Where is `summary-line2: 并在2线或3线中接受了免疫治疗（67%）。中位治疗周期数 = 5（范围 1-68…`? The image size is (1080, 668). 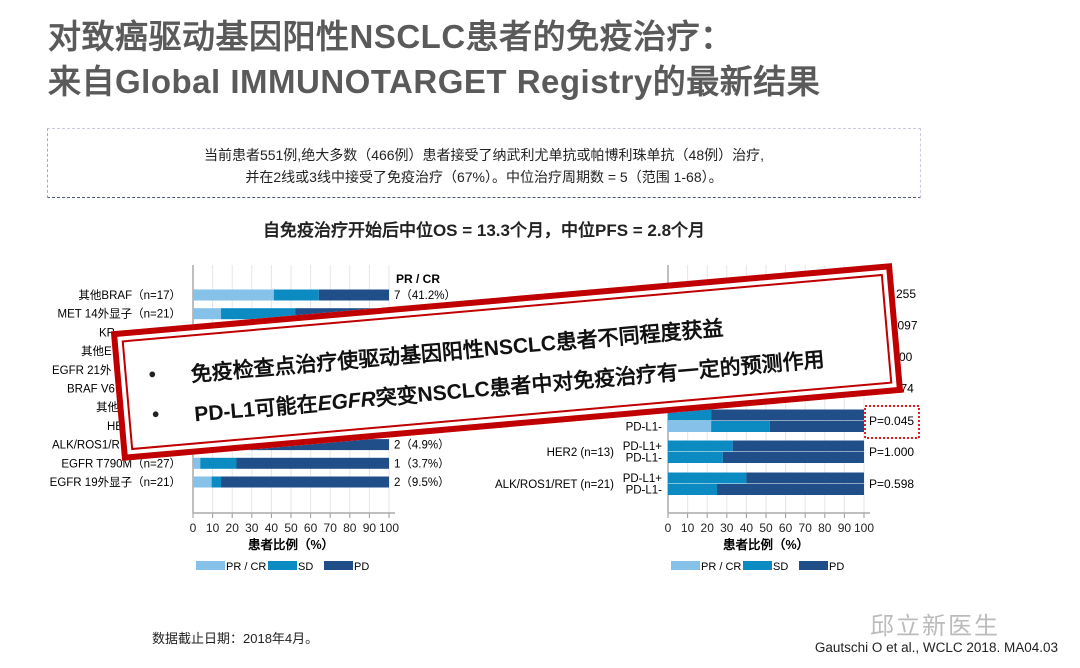 summary-line2: 并在2线或3线中接受了免疫治疗（67%）。中位治疗周期数 = 5（范围 1-68… is located at coordinates (484, 177).